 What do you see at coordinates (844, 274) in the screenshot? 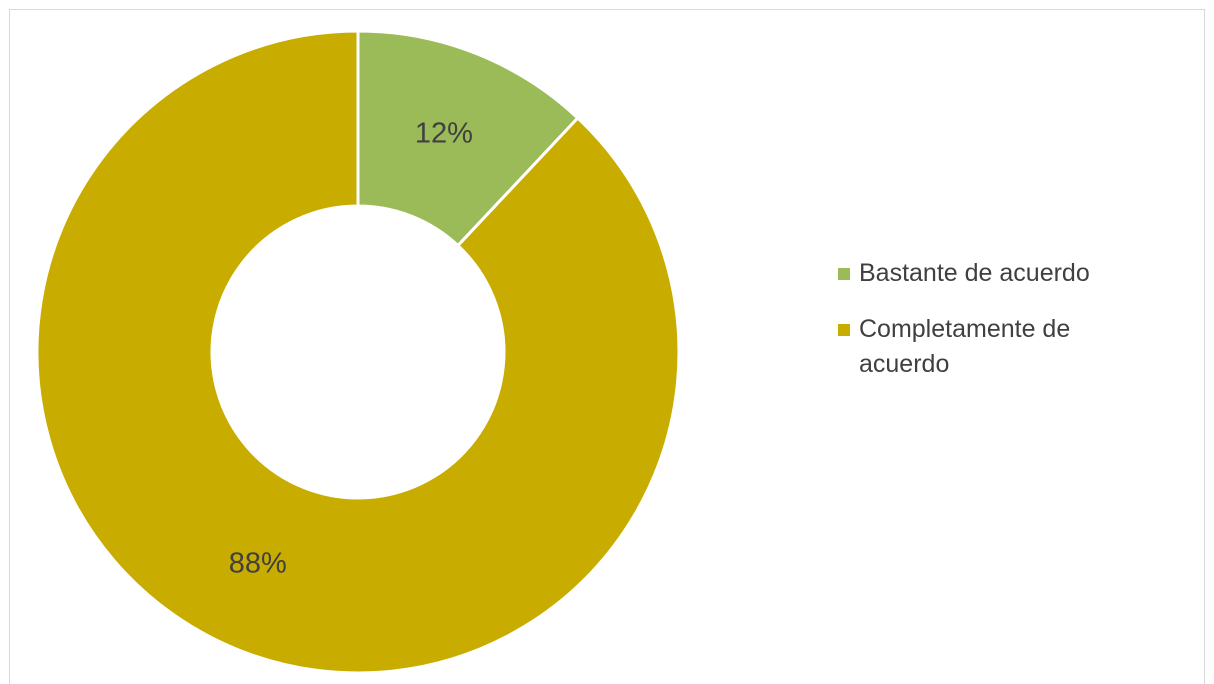
I see `legend-swatch-bastante` at bounding box center [844, 274].